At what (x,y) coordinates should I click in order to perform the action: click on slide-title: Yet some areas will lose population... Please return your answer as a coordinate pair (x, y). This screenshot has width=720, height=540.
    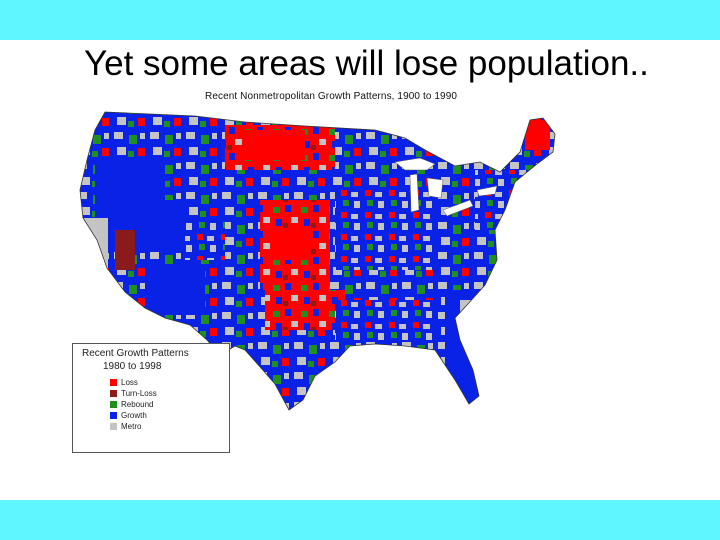
    Looking at the image, I should click on (366, 63).